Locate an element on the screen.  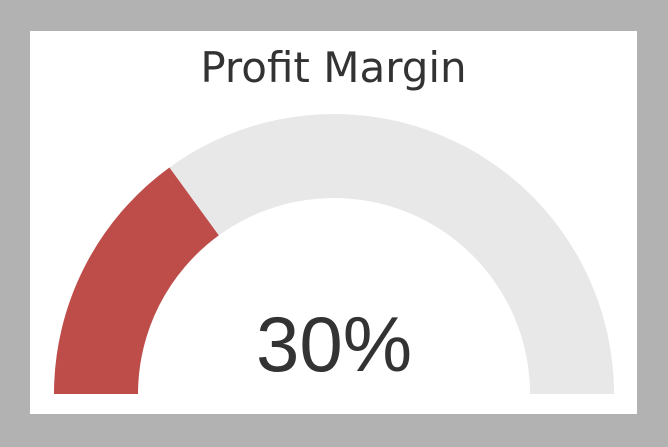
chart-title: Profit Margin is located at coordinates (333, 67).